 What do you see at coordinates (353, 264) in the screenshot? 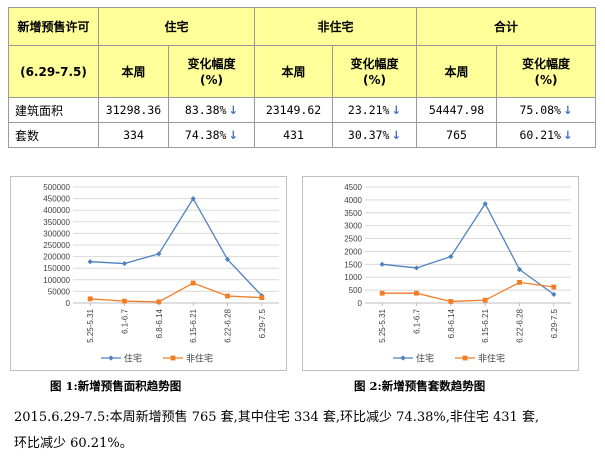
I see `y-tick-label: 1500` at bounding box center [353, 264].